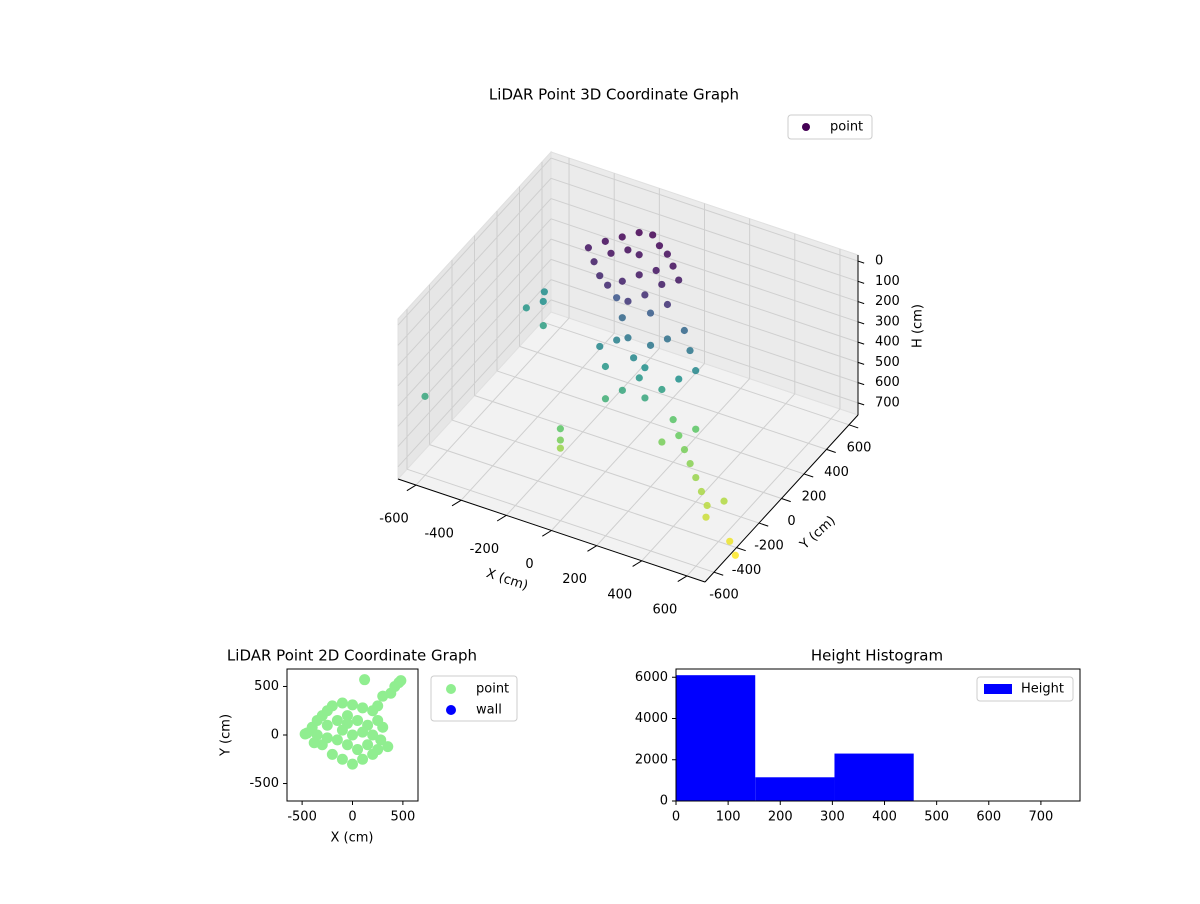 Image resolution: width=1200 pixels, height=904 pixels. I want to click on x-tick-label: -600, so click(394, 519).